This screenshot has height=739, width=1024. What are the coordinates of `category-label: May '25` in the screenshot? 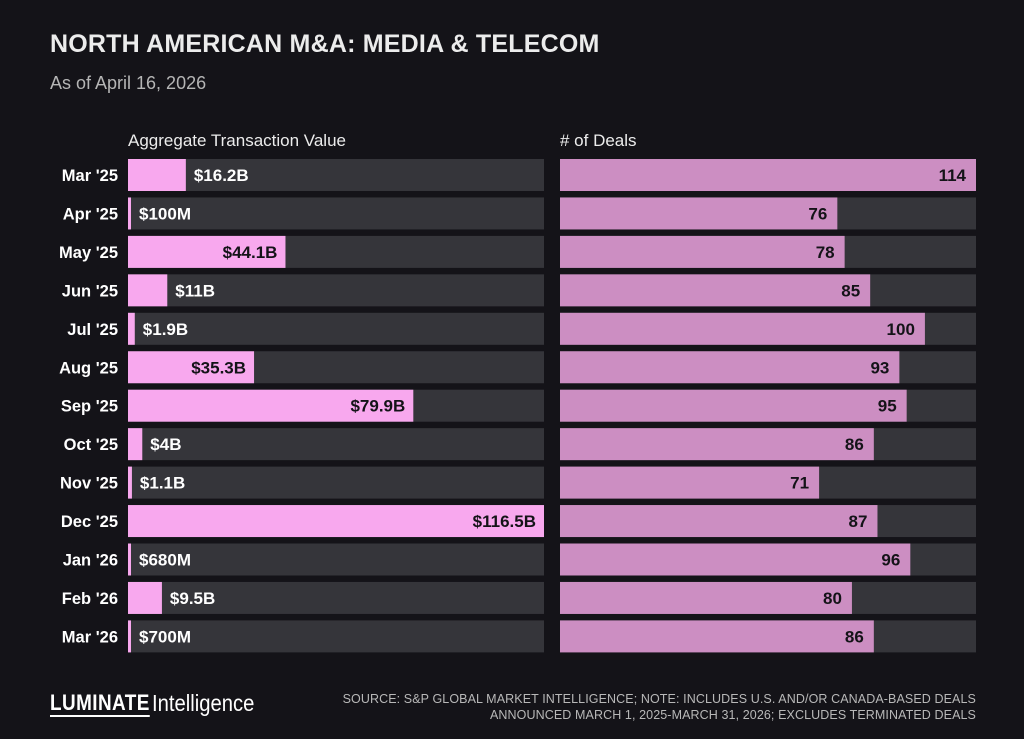 It's located at (88, 253).